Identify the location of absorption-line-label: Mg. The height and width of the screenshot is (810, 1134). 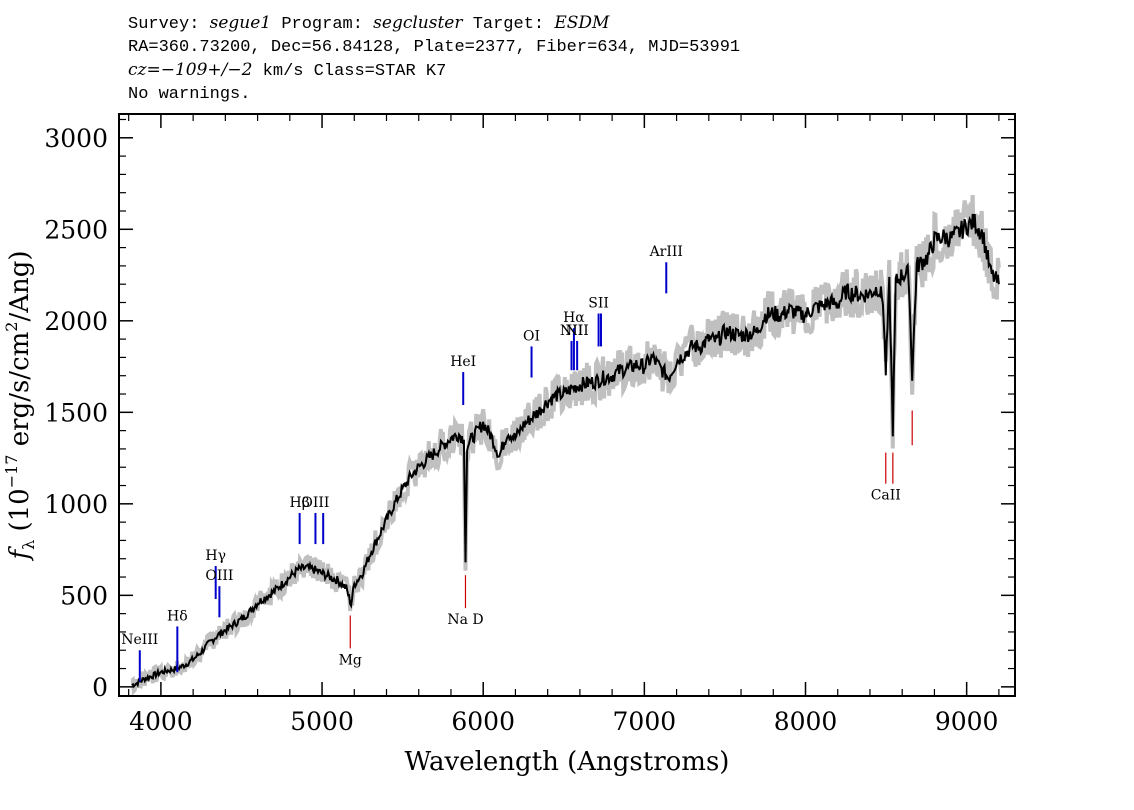
(350, 660).